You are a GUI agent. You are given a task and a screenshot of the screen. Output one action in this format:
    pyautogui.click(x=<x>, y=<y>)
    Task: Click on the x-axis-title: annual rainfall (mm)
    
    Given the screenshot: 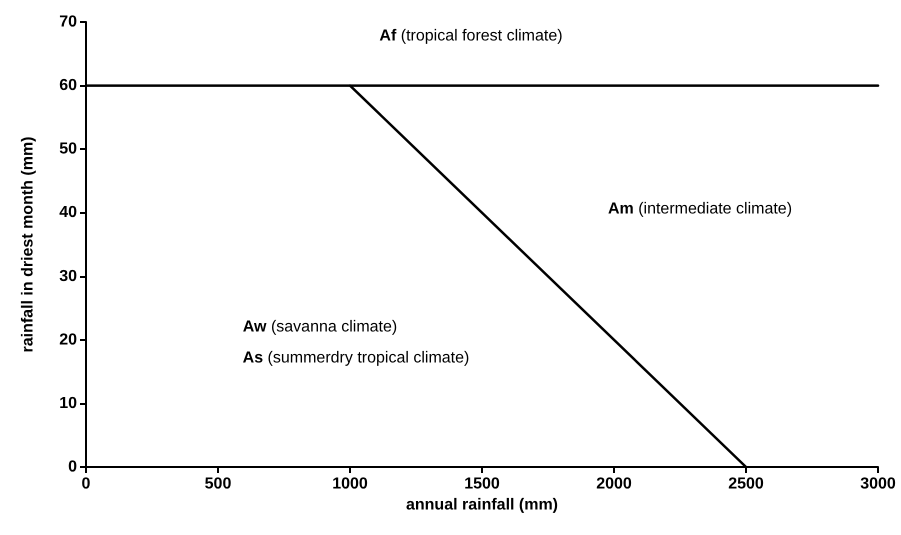 What is the action you would take?
    pyautogui.click(x=482, y=505)
    